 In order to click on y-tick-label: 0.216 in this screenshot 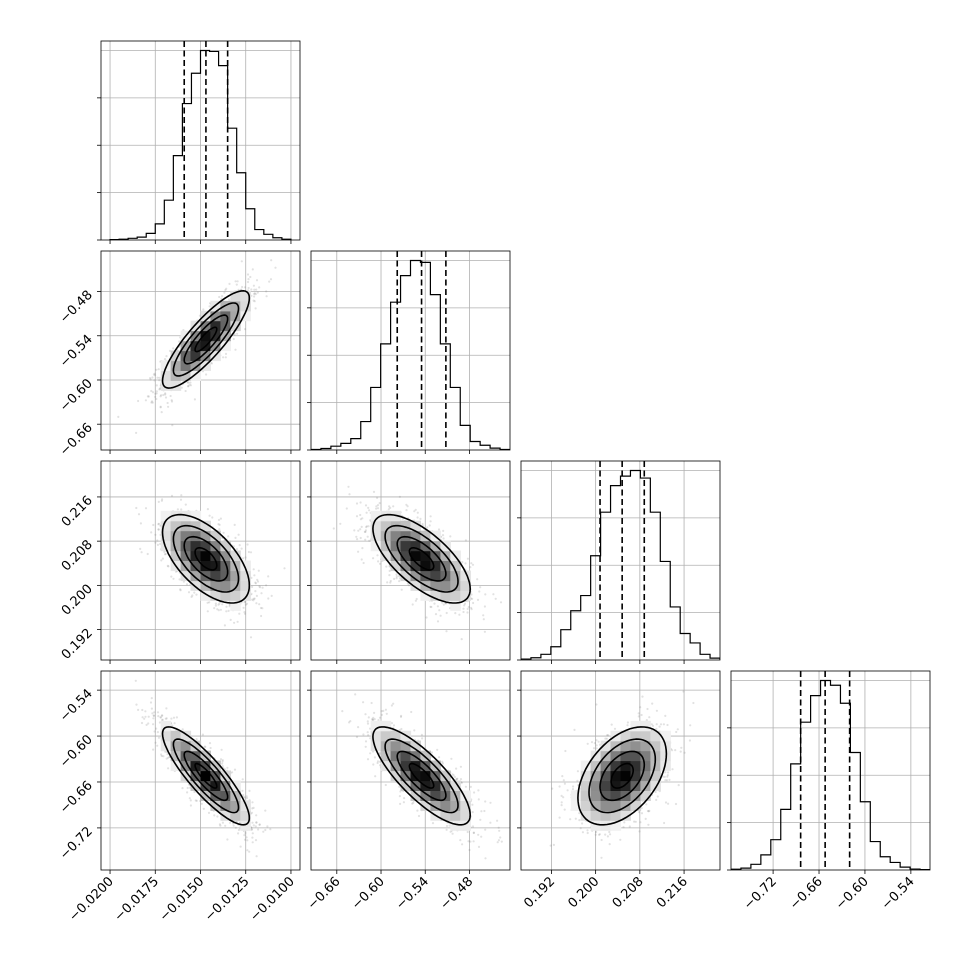, I will do `click(77, 511)`.